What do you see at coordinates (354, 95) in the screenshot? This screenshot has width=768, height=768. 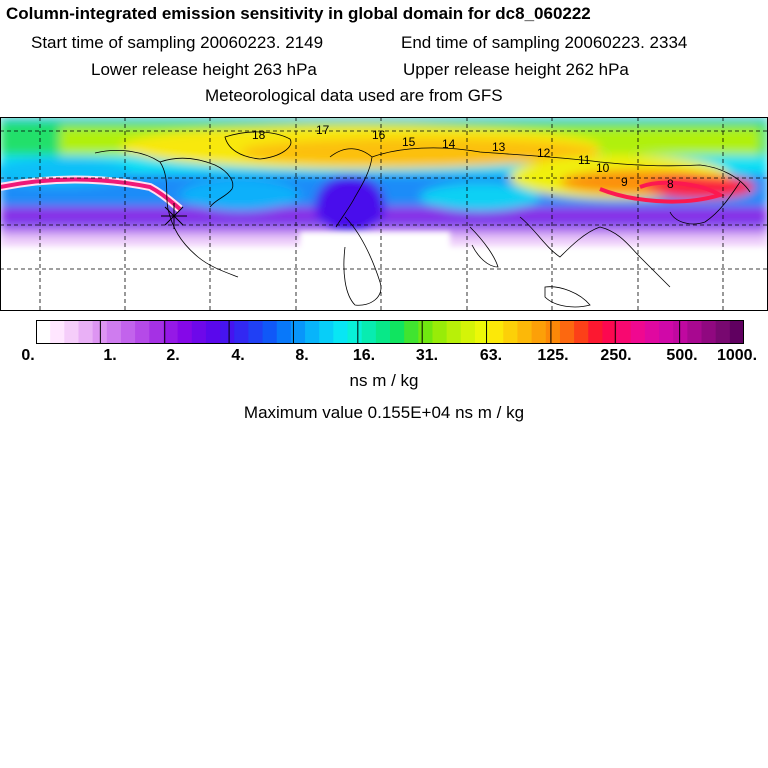 I see `met-data-label: Meteorological data used are from GFS` at bounding box center [354, 95].